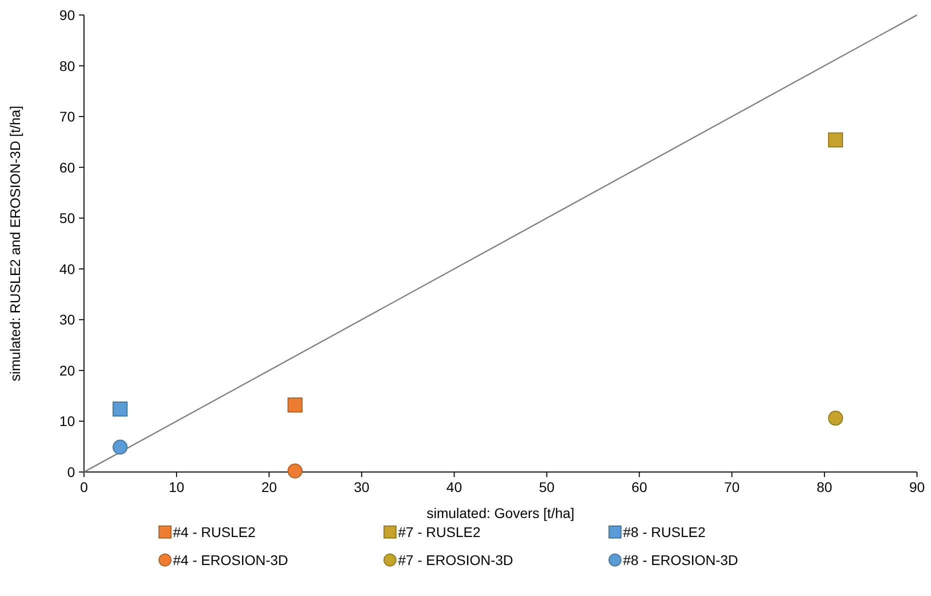 The width and height of the screenshot is (931, 596). What do you see at coordinates (680, 560) in the screenshot?
I see `legend-label: #8 - EROSION-3D` at bounding box center [680, 560].